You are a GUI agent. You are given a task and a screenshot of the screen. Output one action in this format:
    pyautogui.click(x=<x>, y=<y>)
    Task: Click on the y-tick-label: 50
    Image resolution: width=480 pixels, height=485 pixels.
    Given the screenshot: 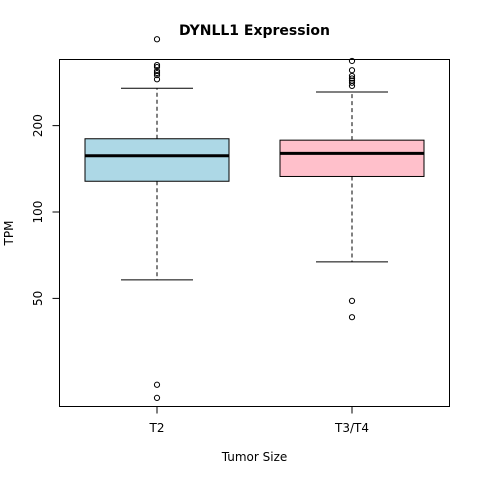 What is the action you would take?
    pyautogui.click(x=38, y=298)
    